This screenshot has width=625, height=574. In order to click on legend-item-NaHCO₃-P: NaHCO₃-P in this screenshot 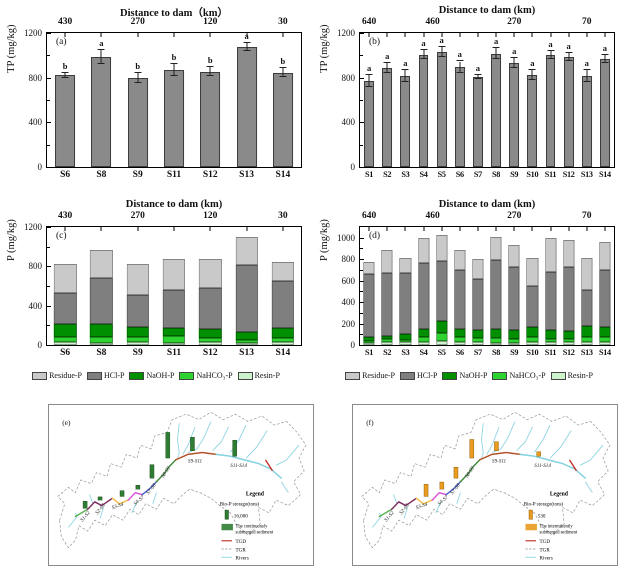, I will do `click(519, 375)`.